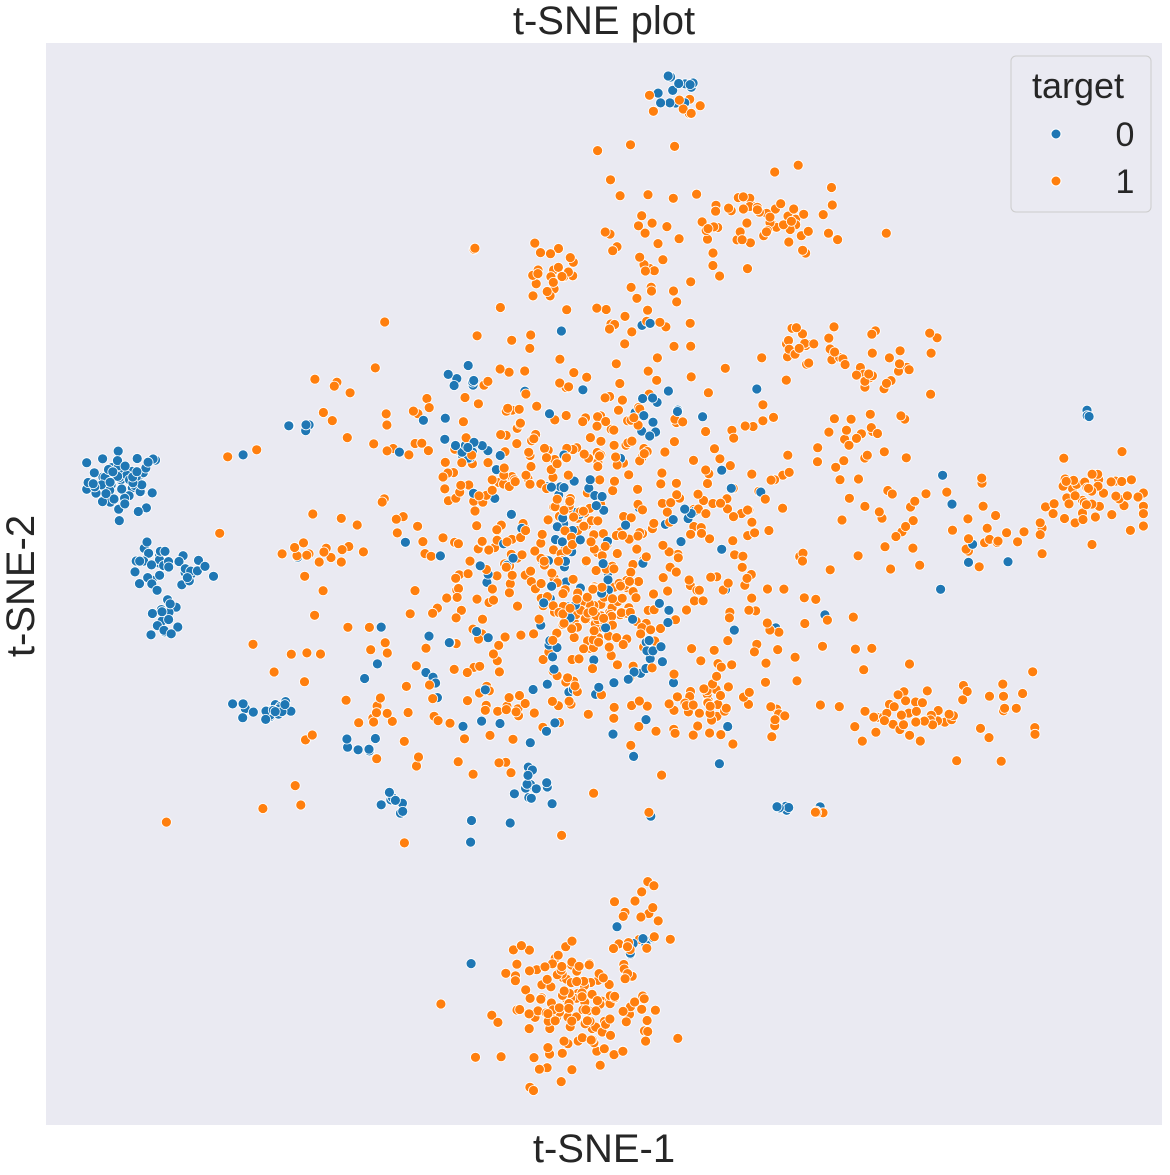 This screenshot has width=1170, height=1175. Describe the element at coordinates (1081, 134) in the screenshot. I see `legend: target 0 1` at that location.